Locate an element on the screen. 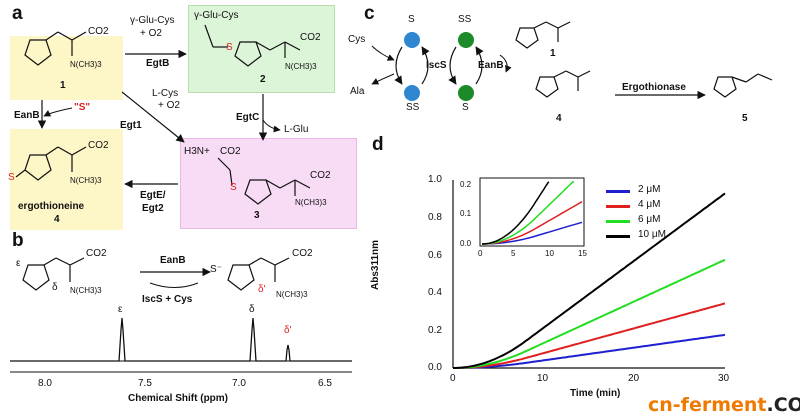  legend-label: 10 μM is located at coordinates (652, 234).